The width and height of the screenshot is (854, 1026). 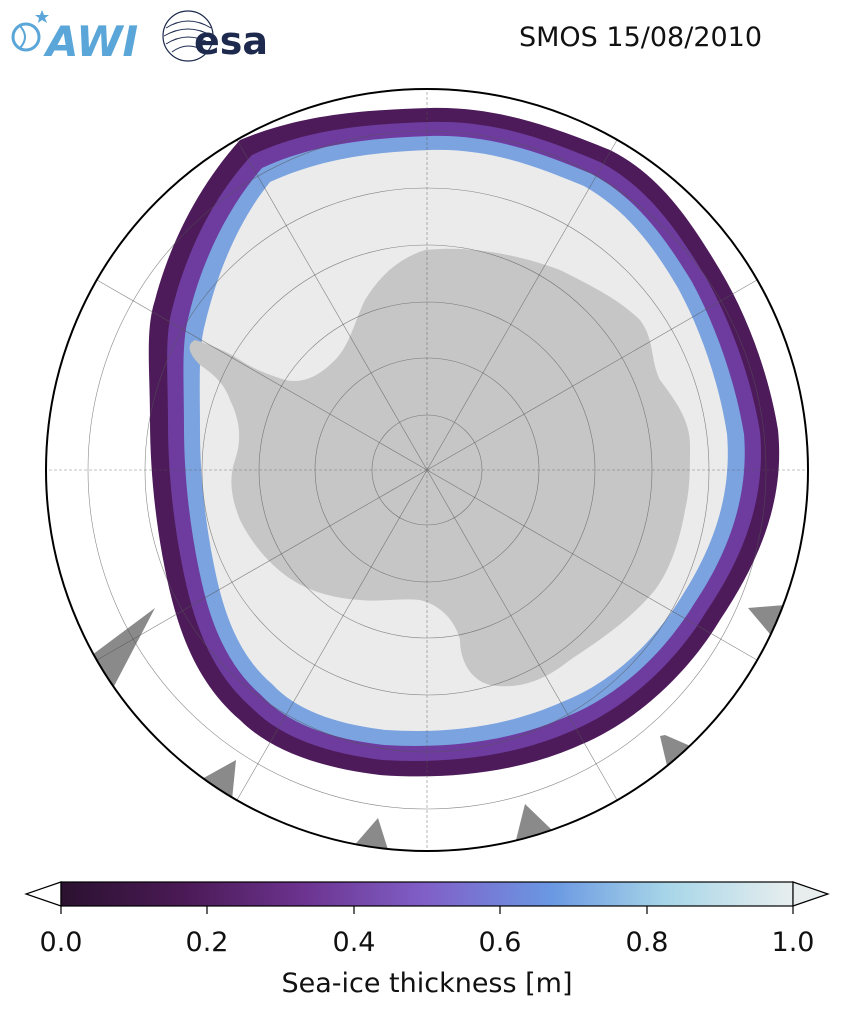 I want to click on esa-logo: esa, so click(x=215, y=36).